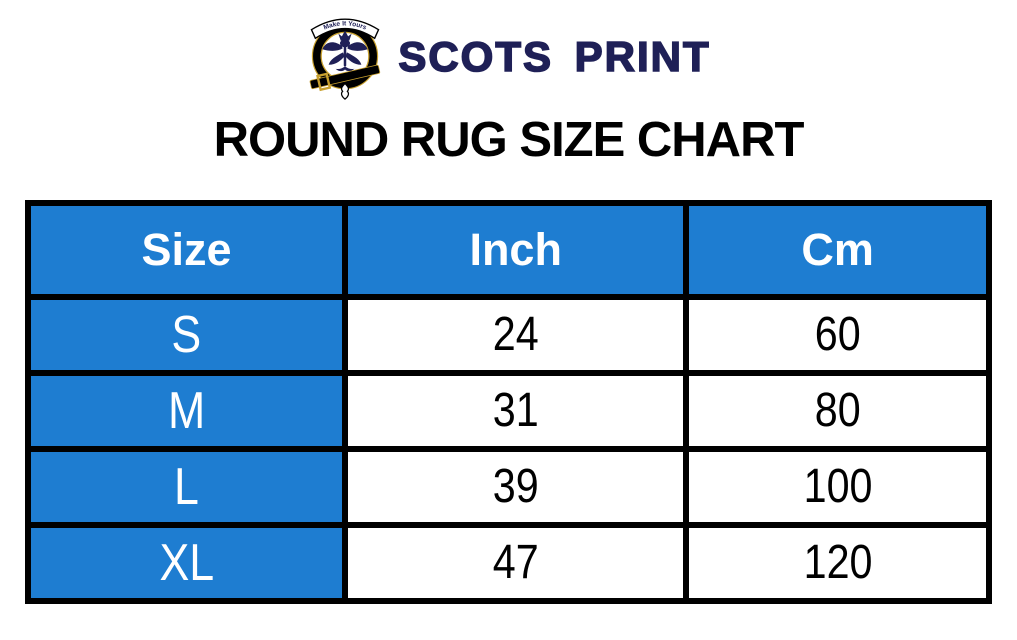 The width and height of the screenshot is (1017, 640). I want to click on cm-cell: 120, so click(837, 562).